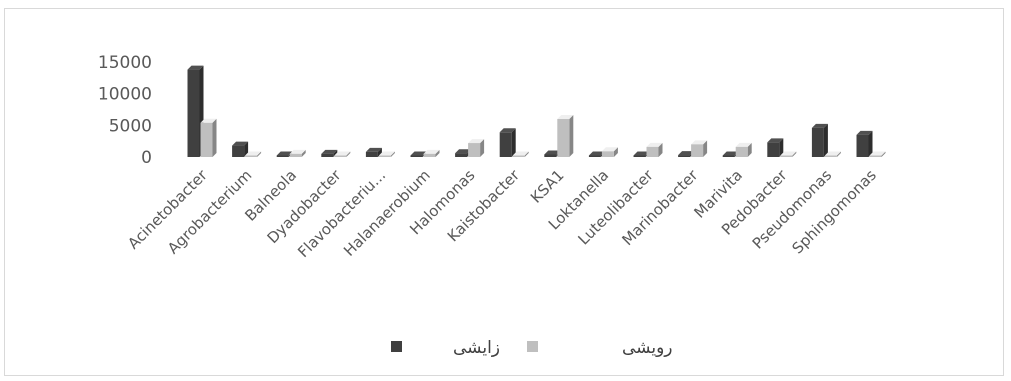 The image size is (1011, 381). I want to click on x-category-label: Pseudomonas, so click(792, 209).